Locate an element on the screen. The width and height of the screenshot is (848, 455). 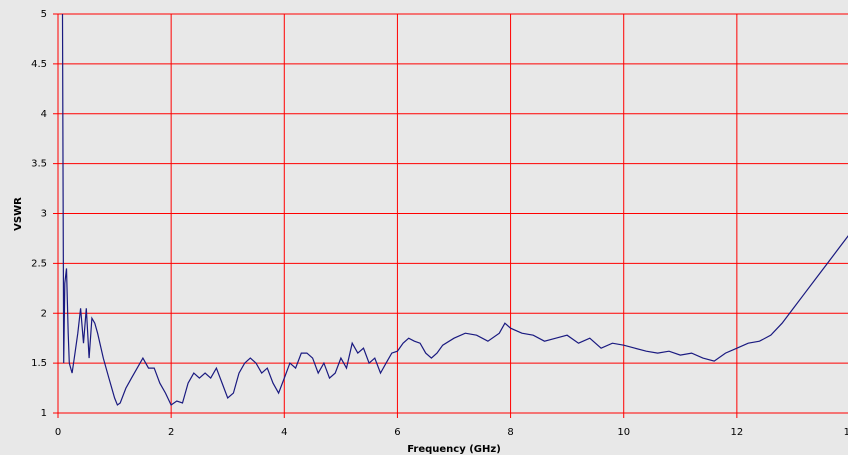
y-tick-label: 3.5 is located at coordinates (39, 164).